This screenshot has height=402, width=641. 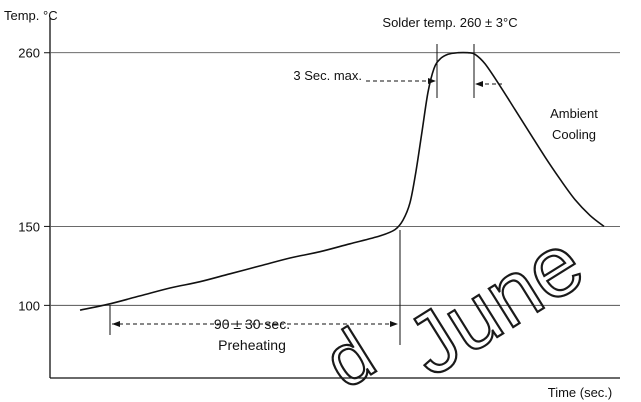 What do you see at coordinates (580, 392) in the screenshot?
I see `x-axis-label: Time (sec.)` at bounding box center [580, 392].